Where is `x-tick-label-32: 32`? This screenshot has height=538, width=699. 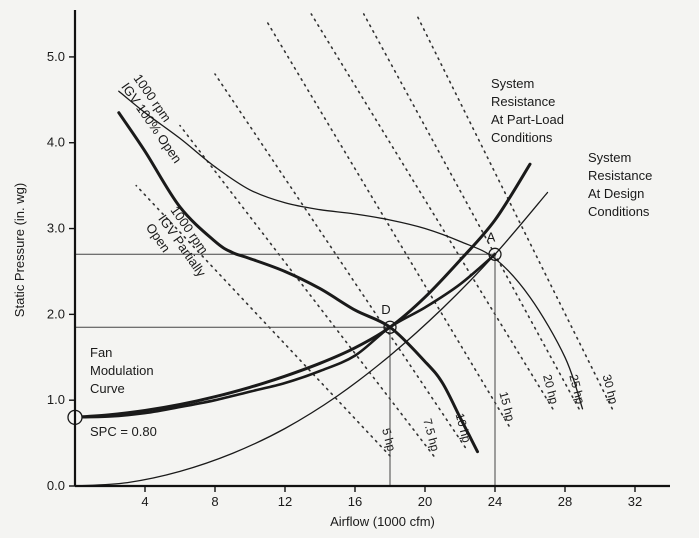 x-tick-label-32: 32 is located at coordinates (635, 501).